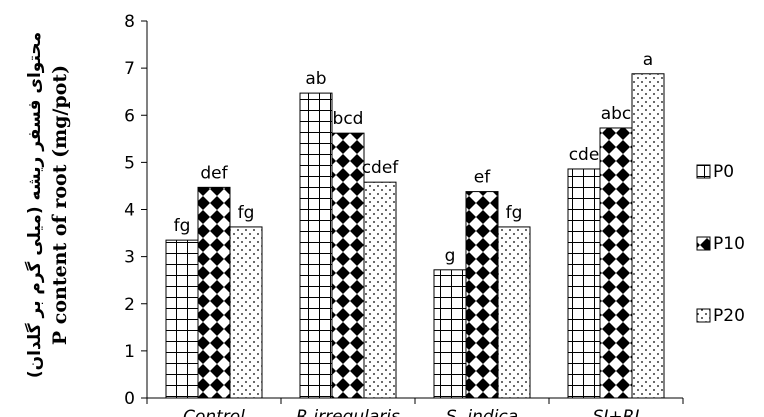 The width and height of the screenshot is (764, 417). Describe the element at coordinates (214, 173) in the screenshot. I see `bar-letter-label: def` at that location.